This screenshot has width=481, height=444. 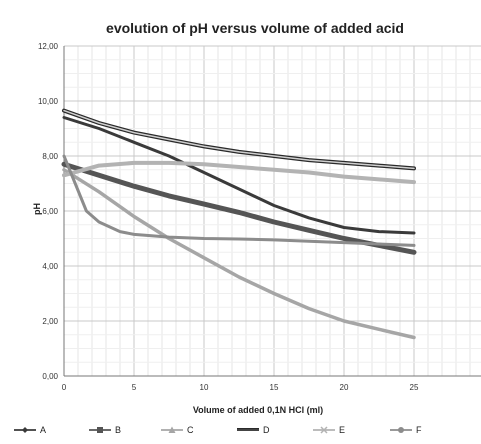 What do you see at coordinates (239, 172) in the screenshot?
I see `series-line-E` at bounding box center [239, 172].